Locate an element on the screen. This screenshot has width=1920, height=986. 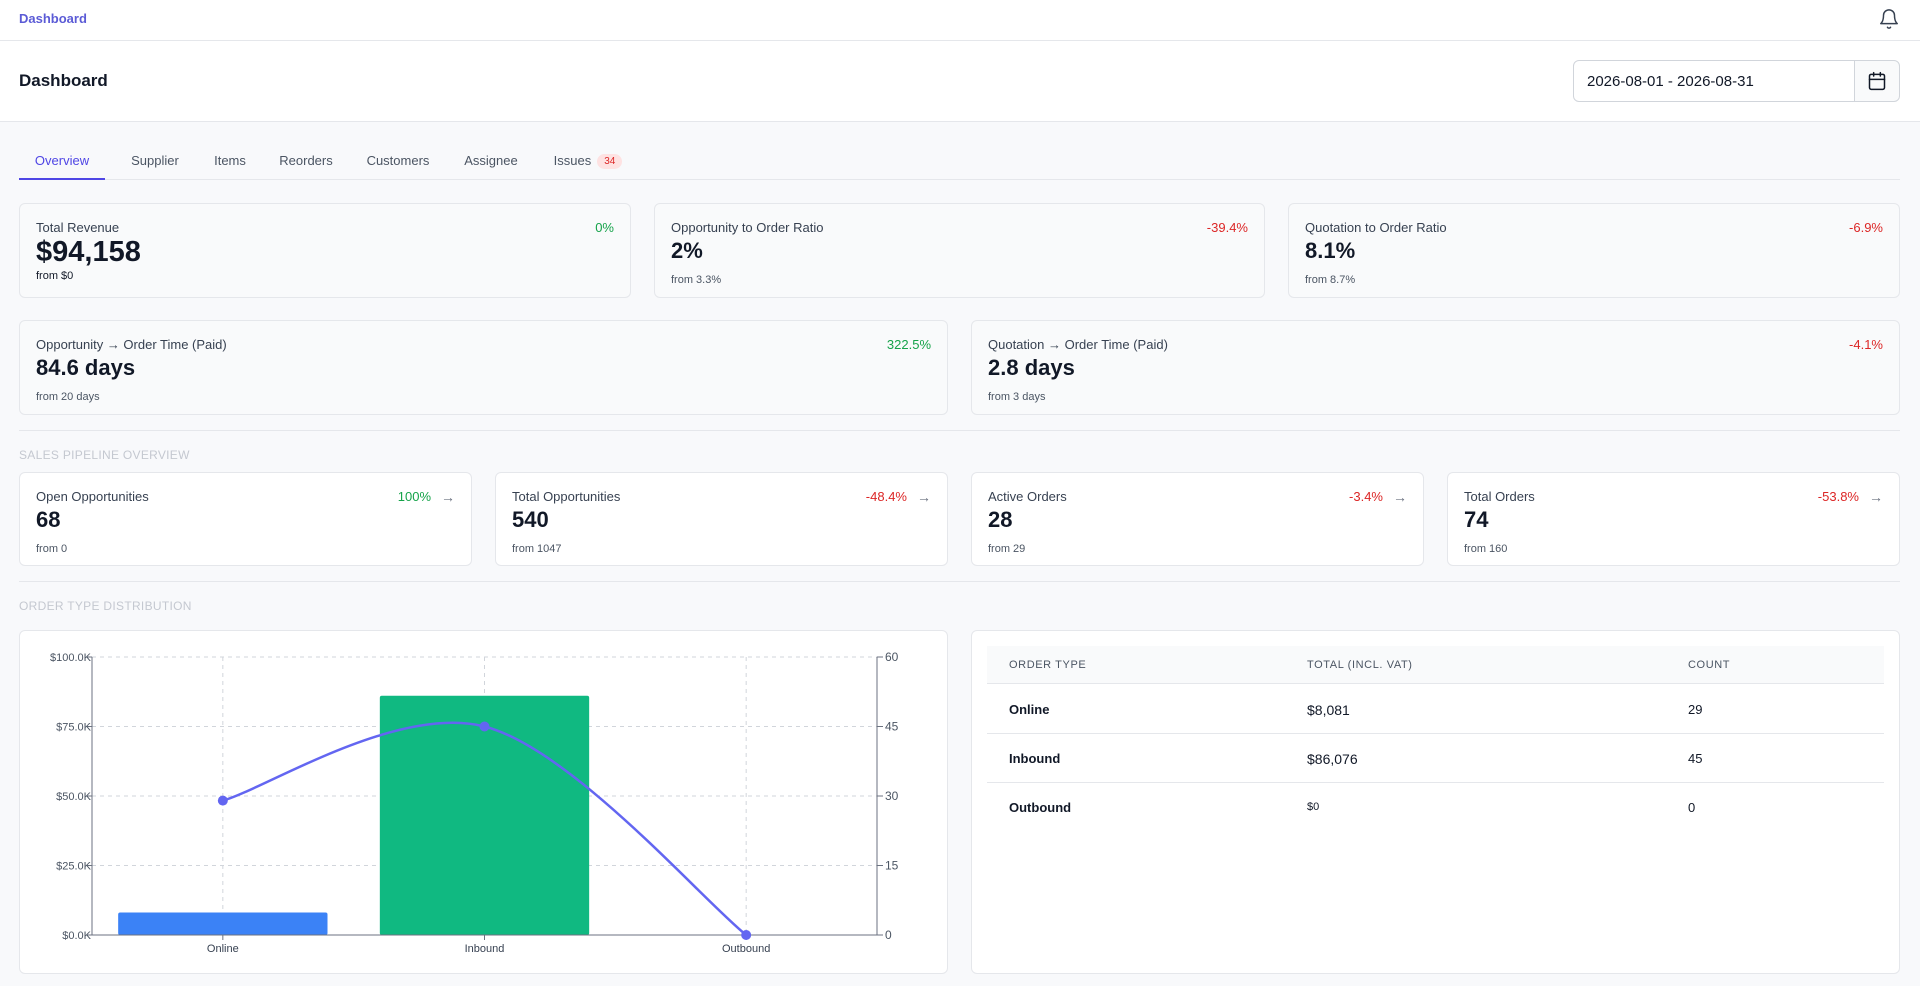
kpi-from: from $0 is located at coordinates (55, 276).